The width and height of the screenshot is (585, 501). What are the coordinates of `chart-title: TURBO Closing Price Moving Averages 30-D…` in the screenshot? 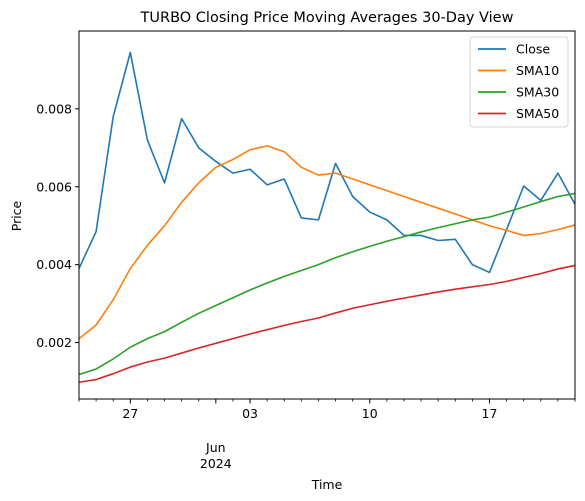 It's located at (327, 18).